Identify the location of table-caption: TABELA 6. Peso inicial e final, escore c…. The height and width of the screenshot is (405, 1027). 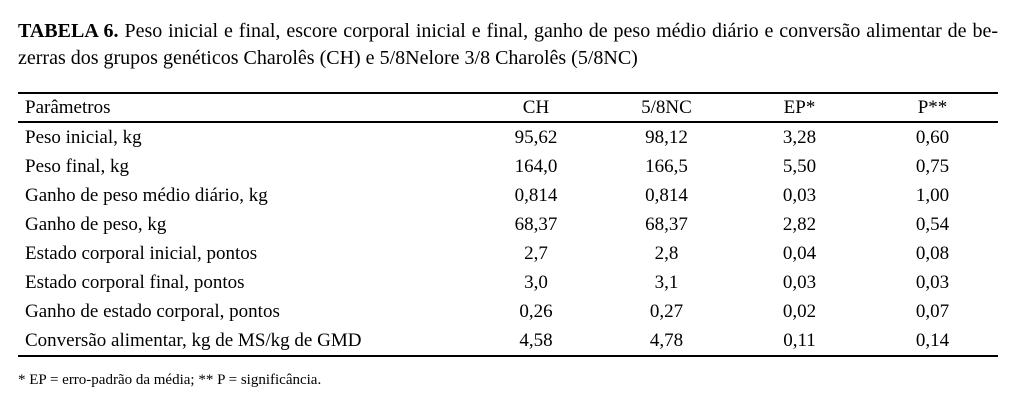
(508, 45).